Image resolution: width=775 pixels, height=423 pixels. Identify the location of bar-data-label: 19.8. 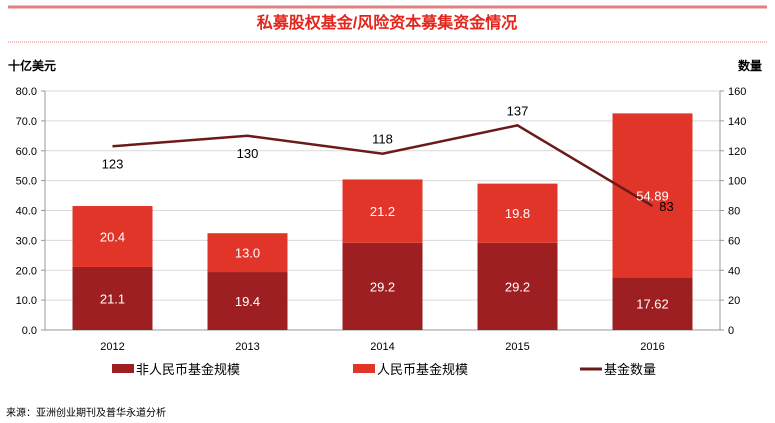
(517, 213).